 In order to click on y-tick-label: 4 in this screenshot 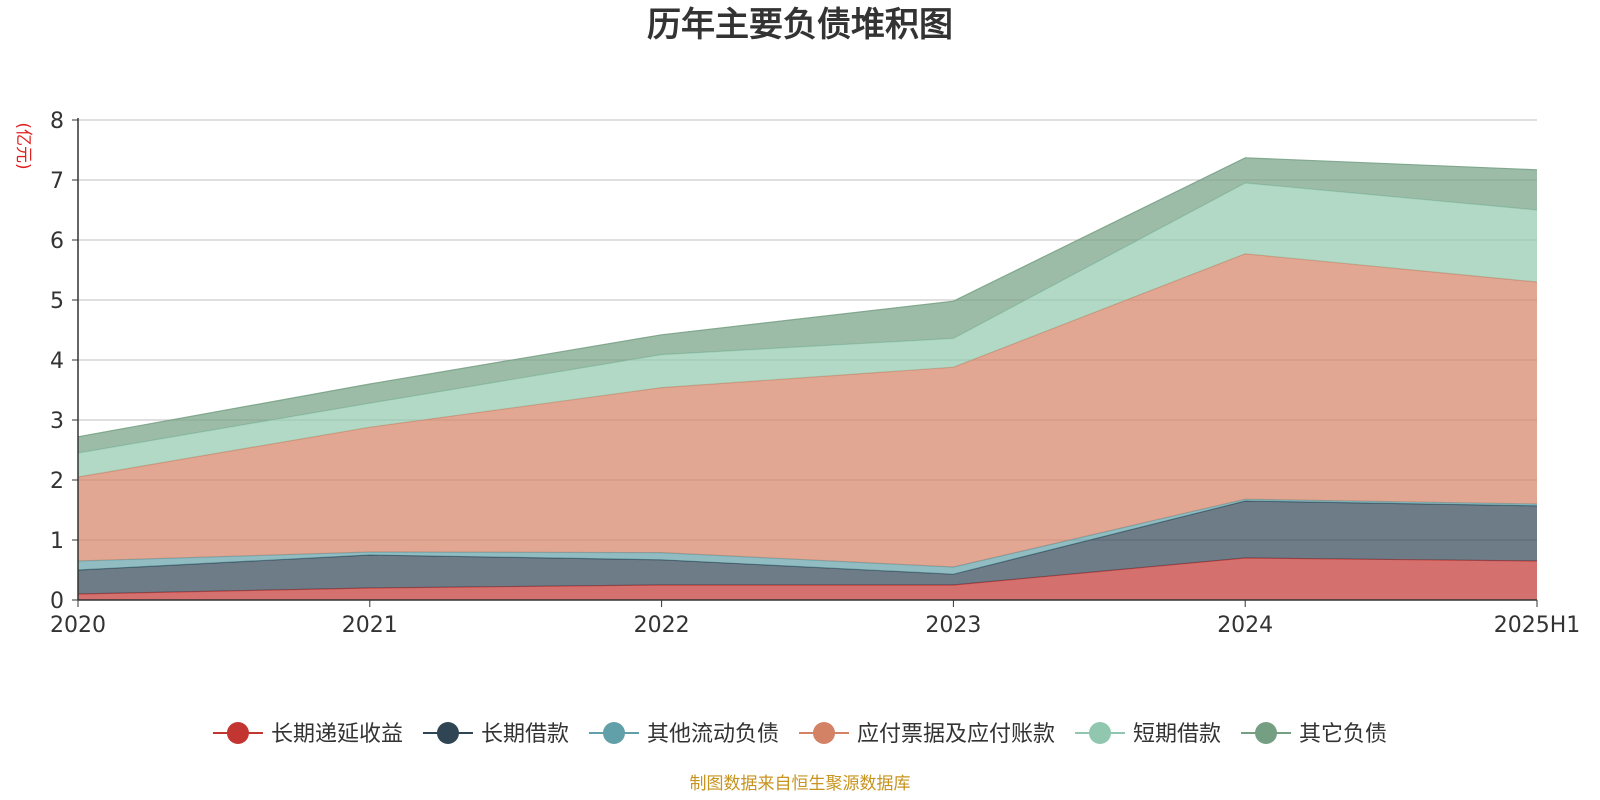, I will do `click(57, 361)`.